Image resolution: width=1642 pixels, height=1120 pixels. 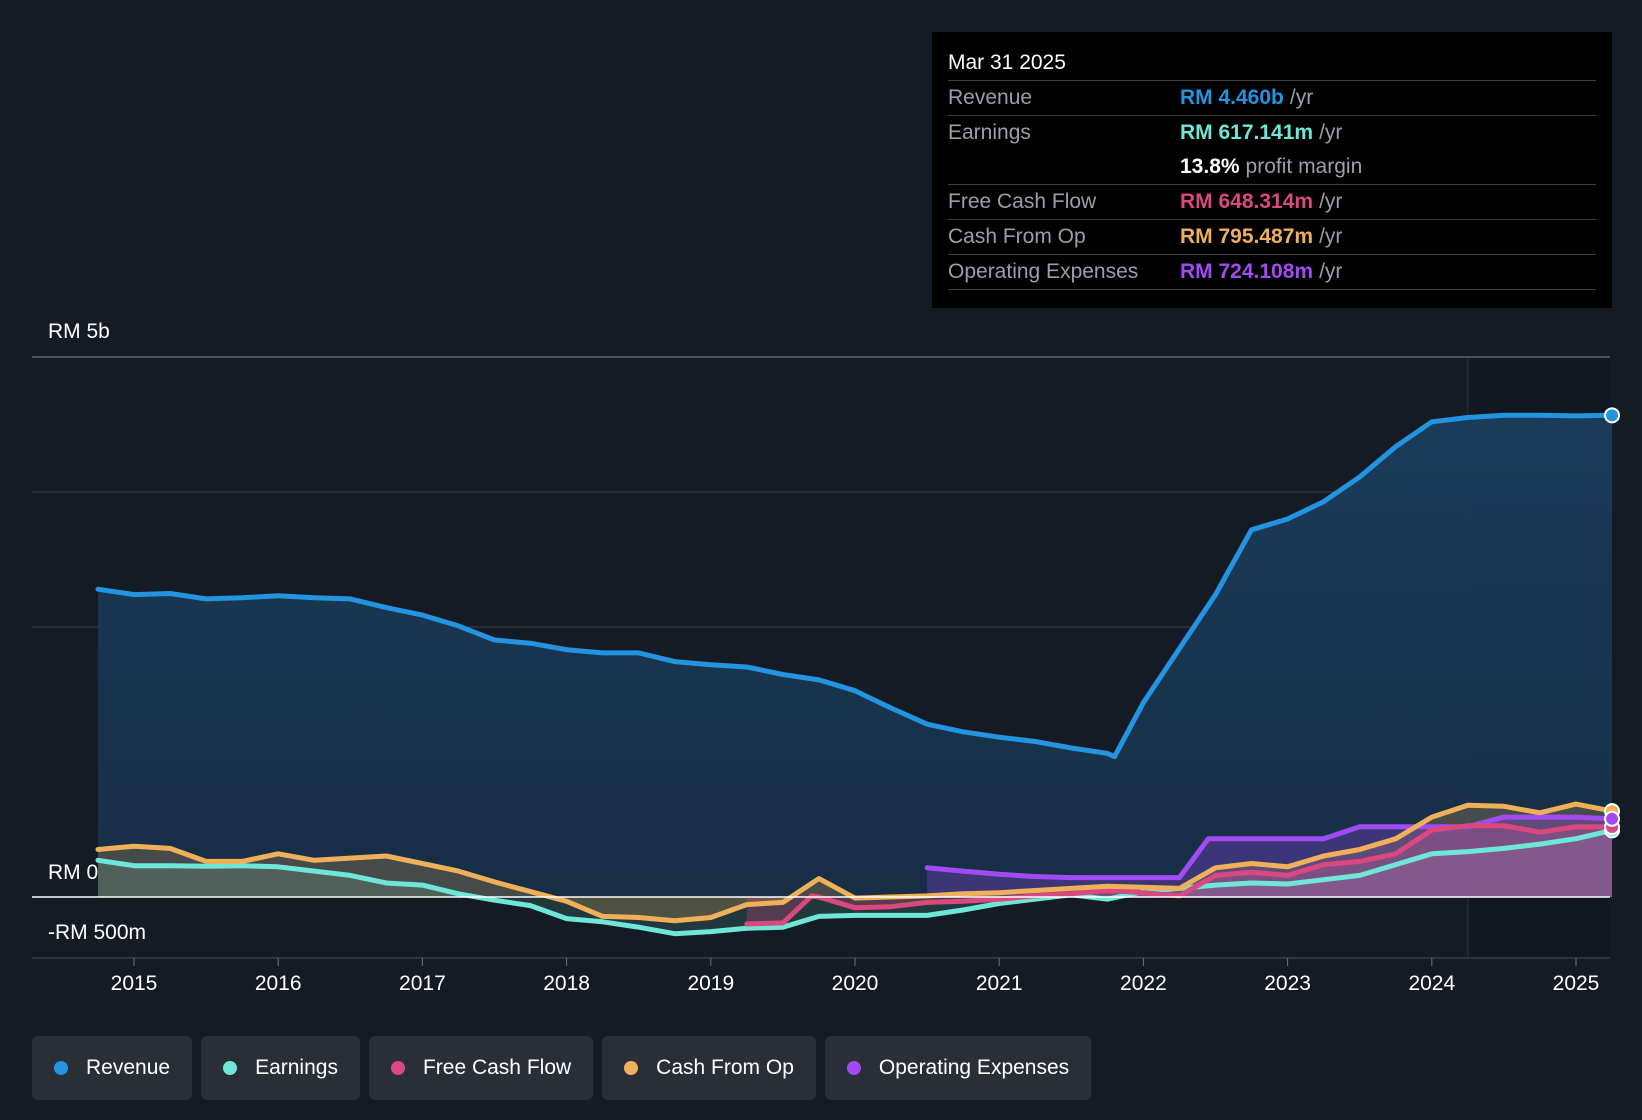 I want to click on tooltip-value: RM 617.141m, so click(x=1247, y=132).